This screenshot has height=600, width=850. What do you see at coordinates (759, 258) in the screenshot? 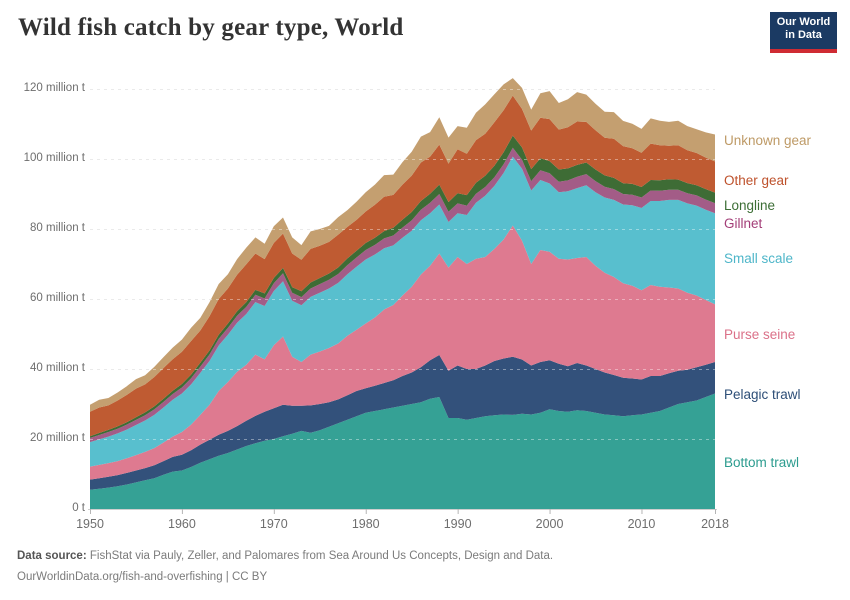
I see `legend-label-small_scale: Small scale` at bounding box center [759, 258].